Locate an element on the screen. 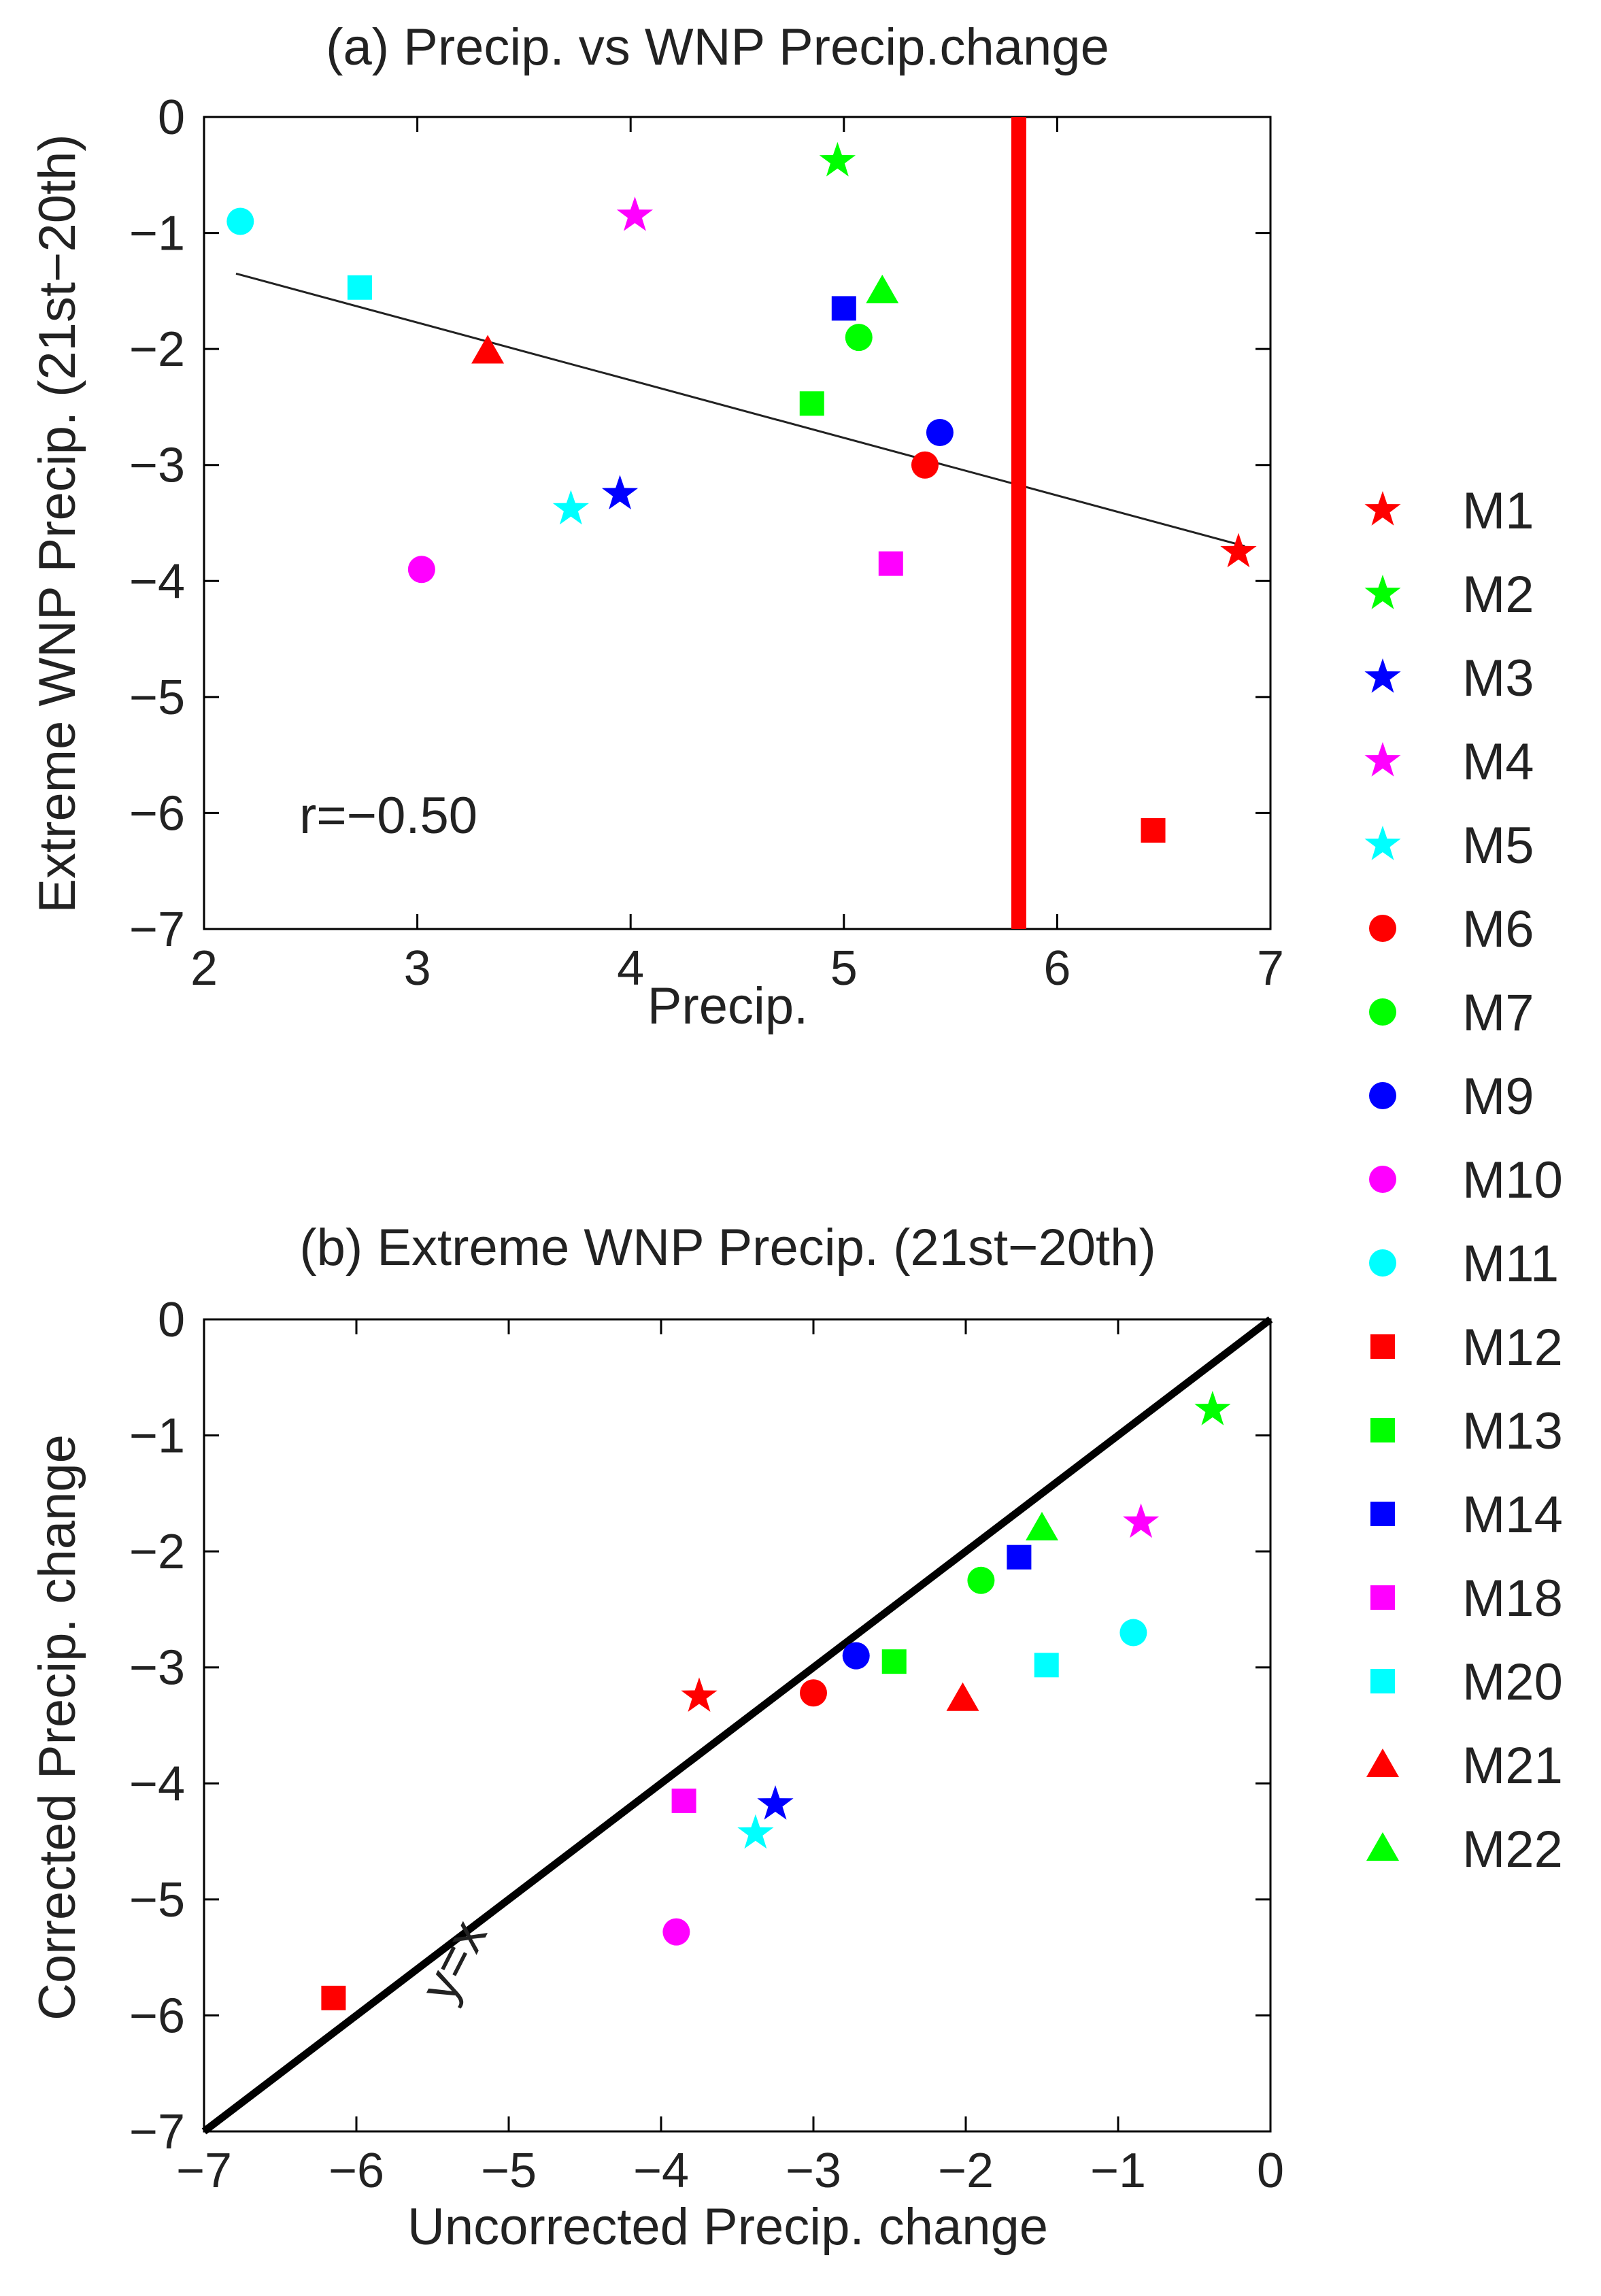  legend-marker-m7 is located at coordinates (1382, 1012).